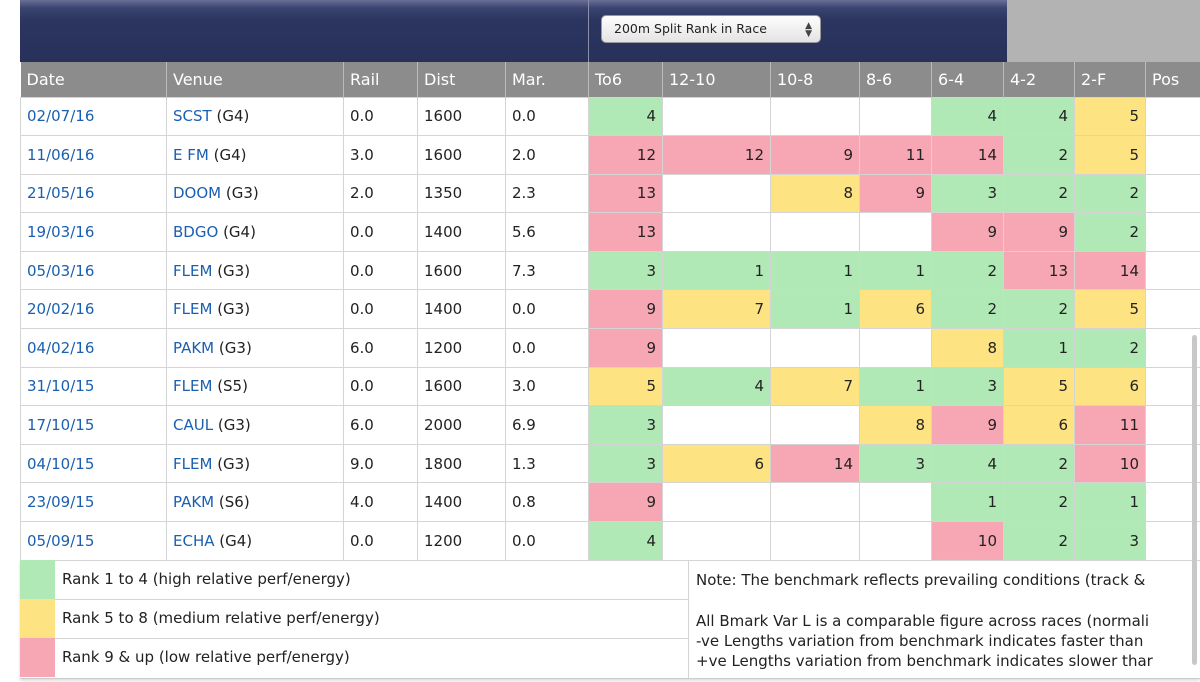  Describe the element at coordinates (61, 463) in the screenshot. I see `date-link: 04/10/15` at that location.